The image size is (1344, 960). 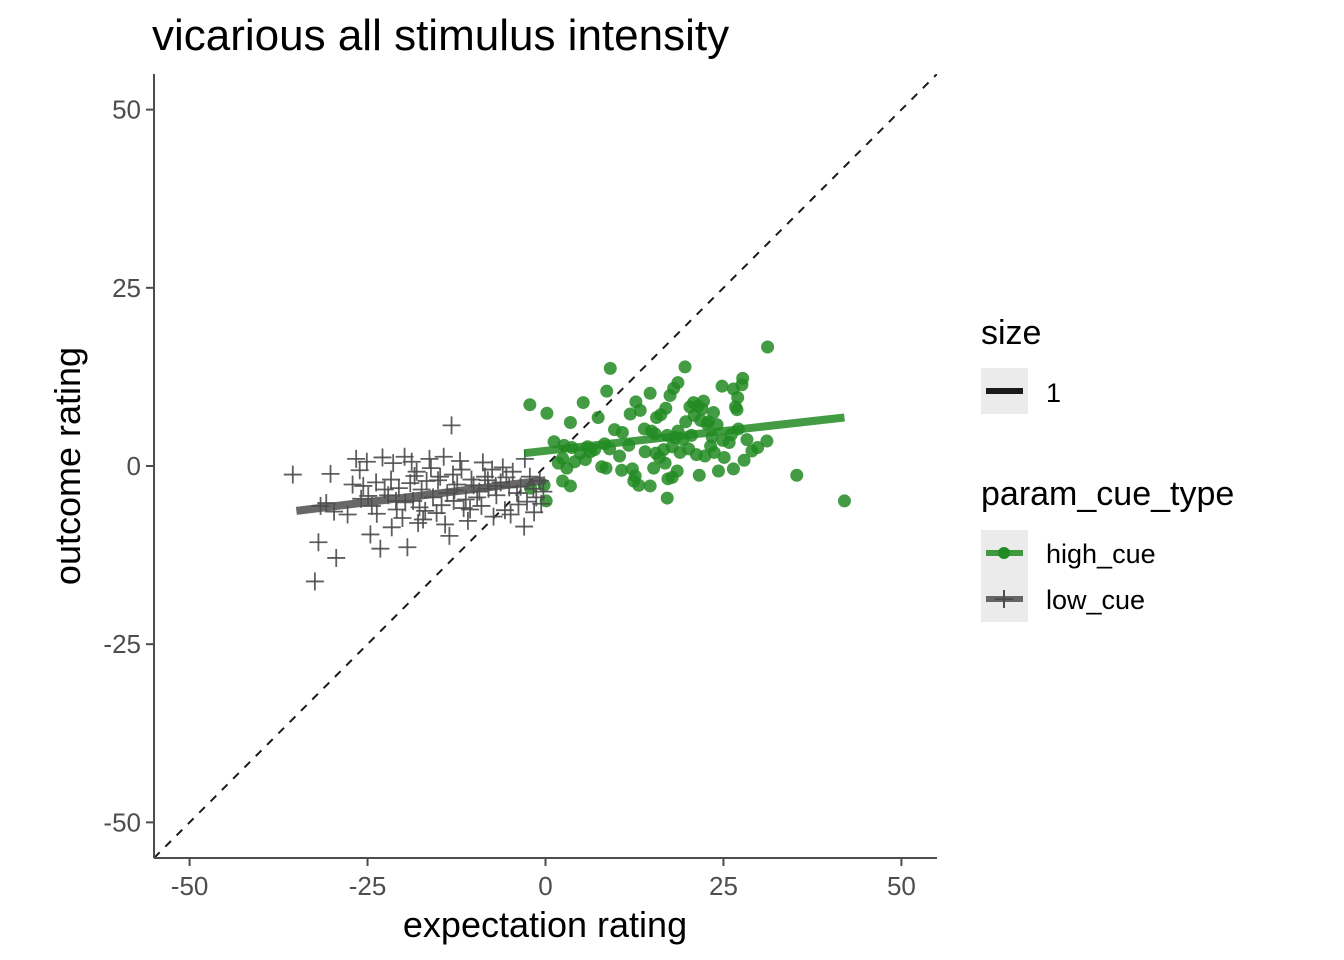 What do you see at coordinates (368, 886) in the screenshot?
I see `x-tick-label: -25` at bounding box center [368, 886].